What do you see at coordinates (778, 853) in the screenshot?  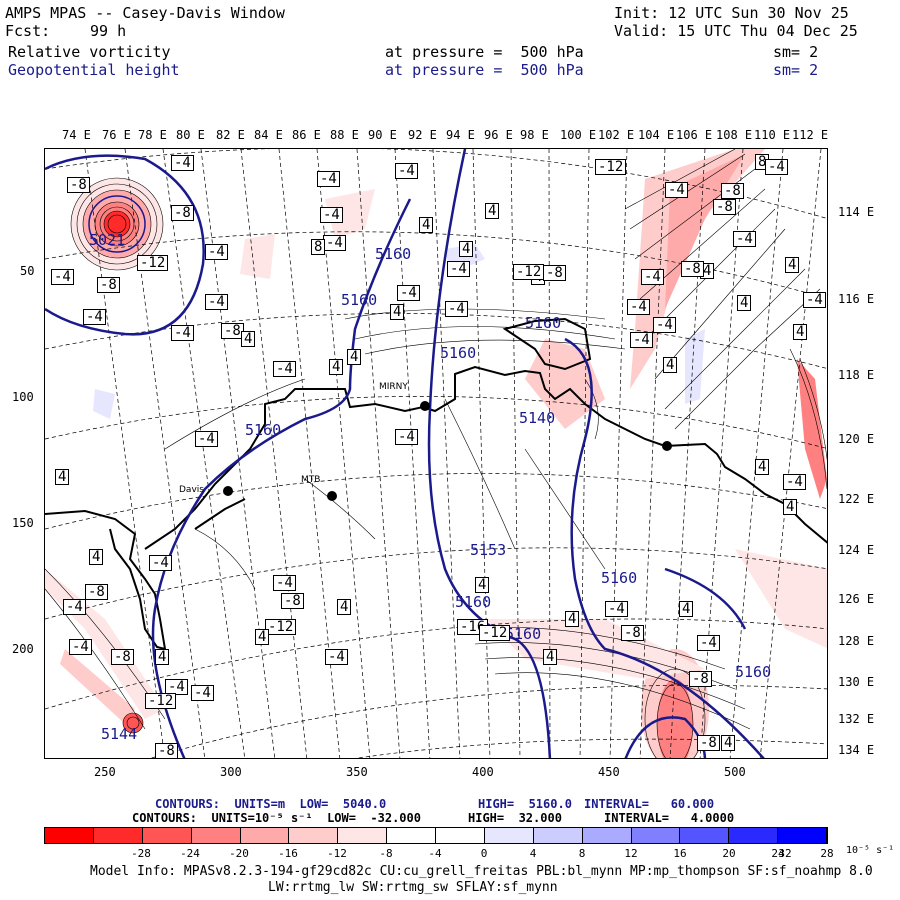 I see `colorbar-tick-label: 24` at bounding box center [778, 853].